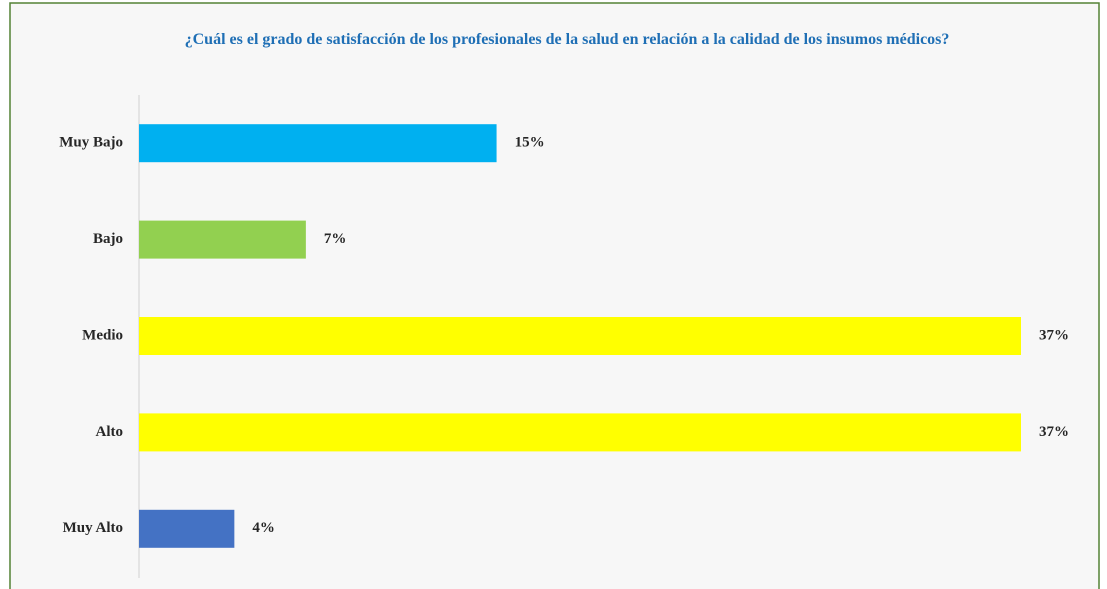 Image resolution: width=1107 pixels, height=589 pixels. Describe the element at coordinates (530, 143) in the screenshot. I see `data-label: 15%` at that location.